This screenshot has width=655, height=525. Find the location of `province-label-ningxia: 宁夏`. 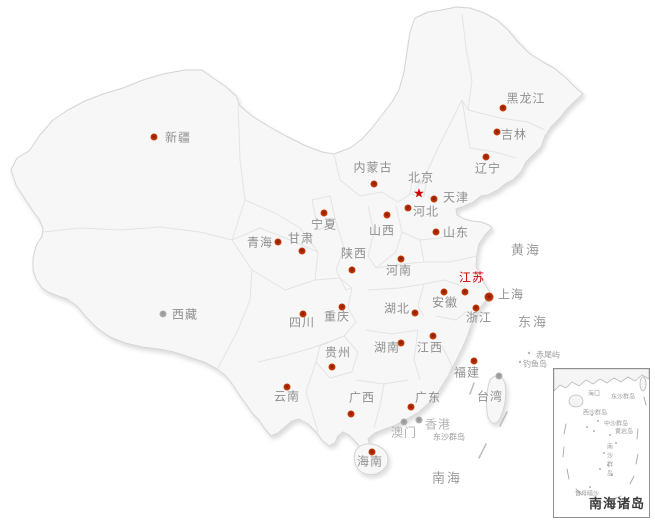

province-label-ningxia: 宁夏 is located at coordinates (324, 224).